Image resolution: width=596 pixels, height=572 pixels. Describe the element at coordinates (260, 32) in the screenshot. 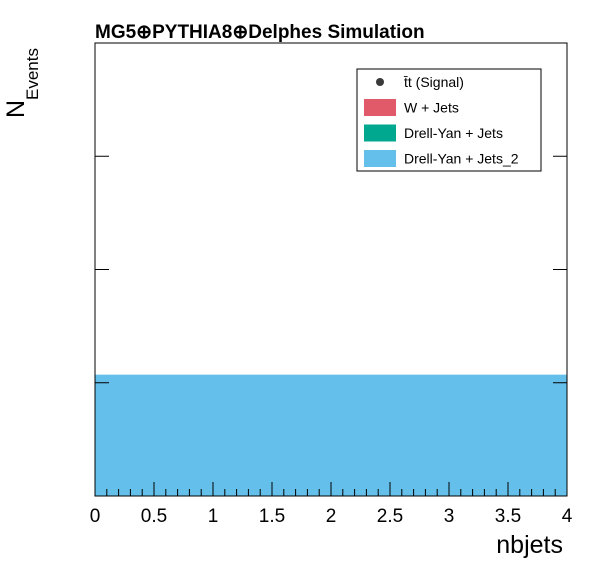

I see `chart-title: MG5⊕PYTHIA8⊕Delphes Simulation` at that location.